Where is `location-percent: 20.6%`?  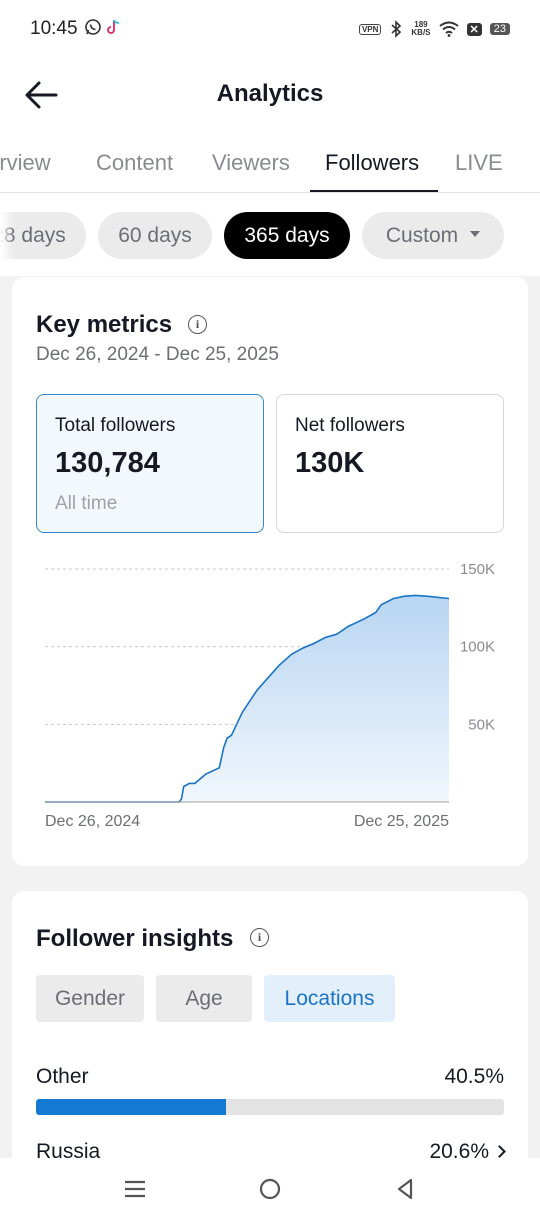 location-percent: 20.6% is located at coordinates (459, 1151).